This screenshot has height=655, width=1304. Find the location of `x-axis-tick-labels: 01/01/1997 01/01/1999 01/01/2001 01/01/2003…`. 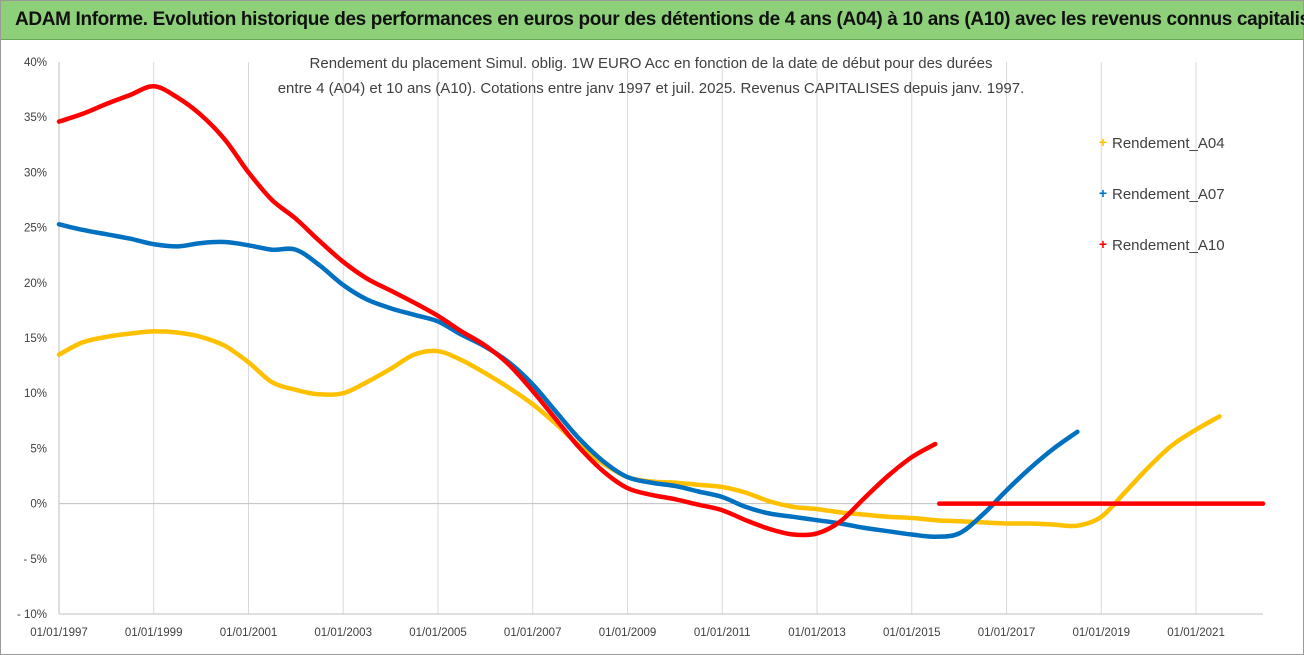

x-axis-tick-labels: 01/01/1997 01/01/1999 01/01/2001 01/01/2003… is located at coordinates (627, 633).